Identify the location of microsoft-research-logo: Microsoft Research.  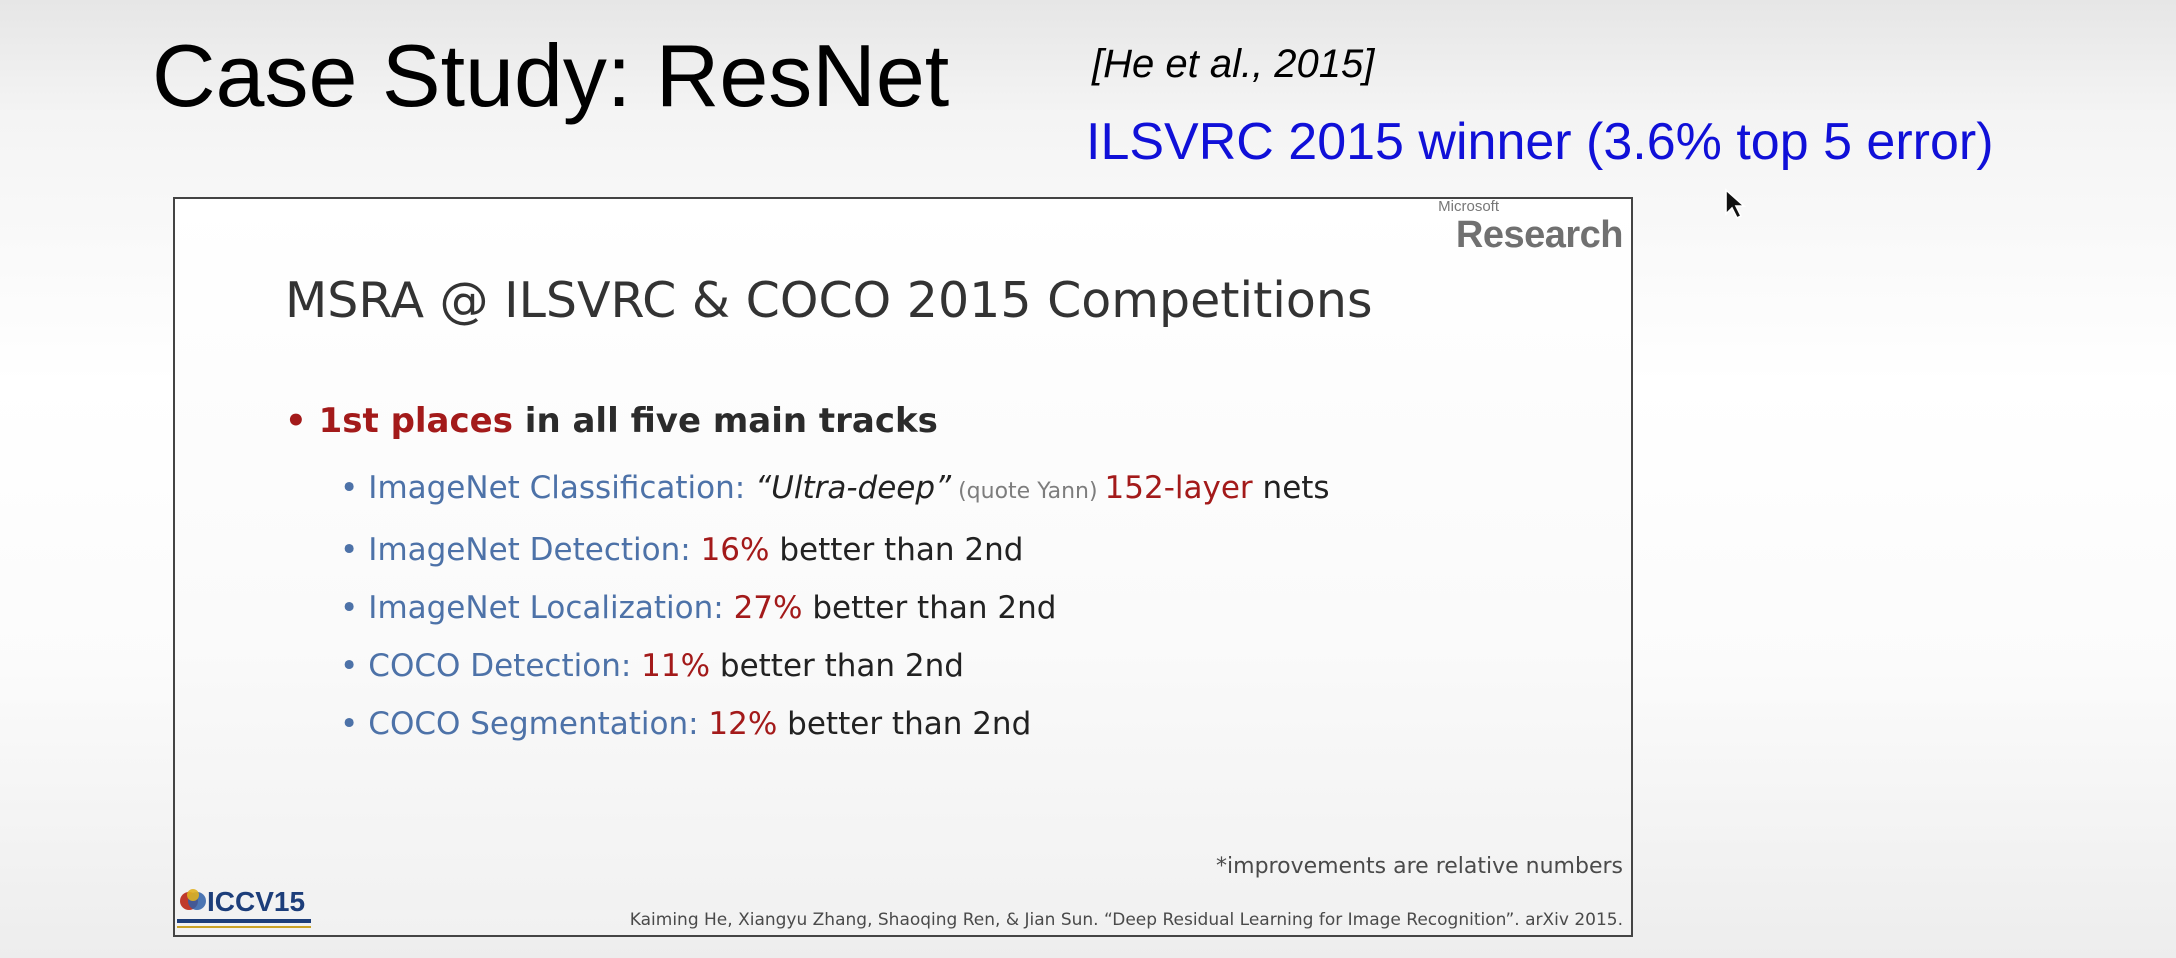
(1530, 227).